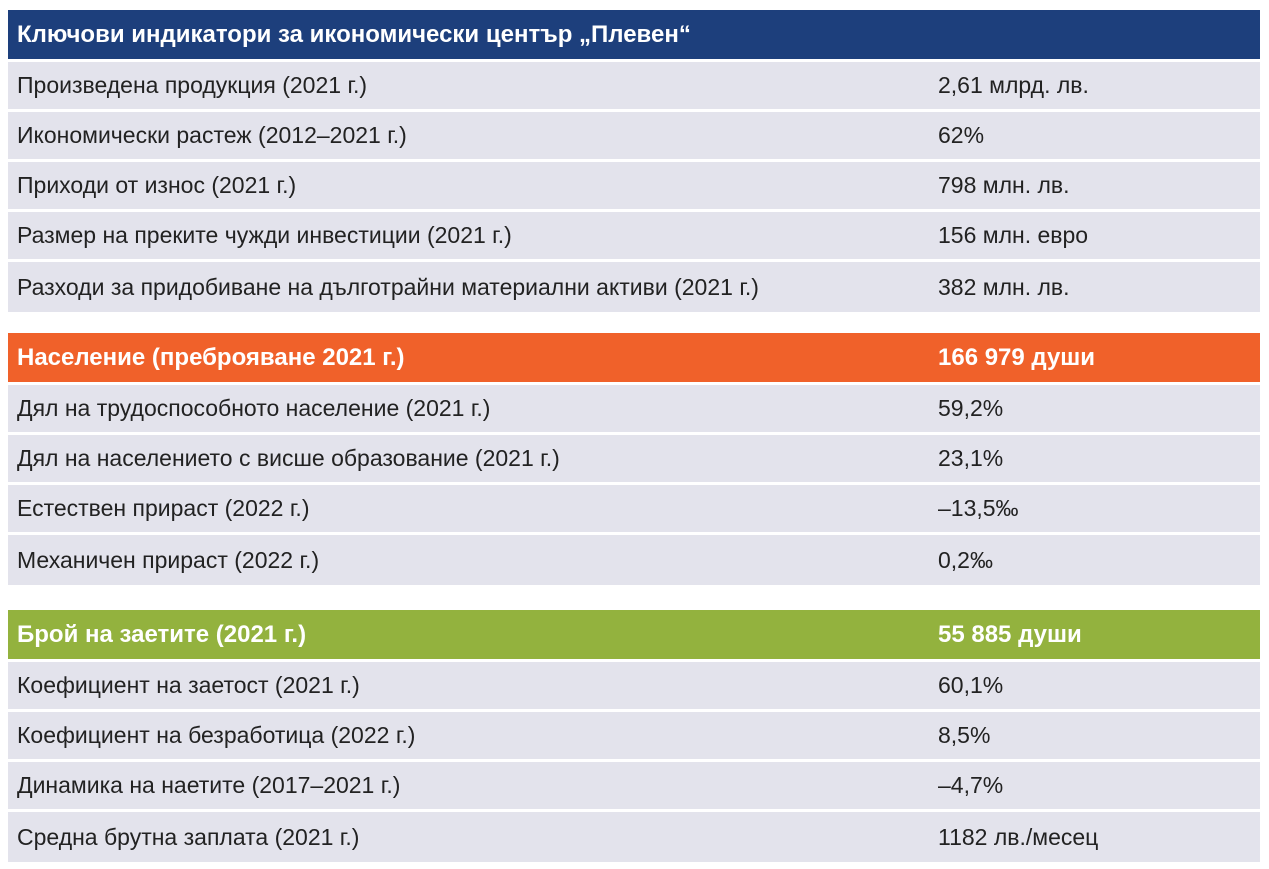 The image size is (1269, 869). What do you see at coordinates (216, 735) in the screenshot?
I see `row-label: Коефициент на безработица (2022 г.)` at bounding box center [216, 735].